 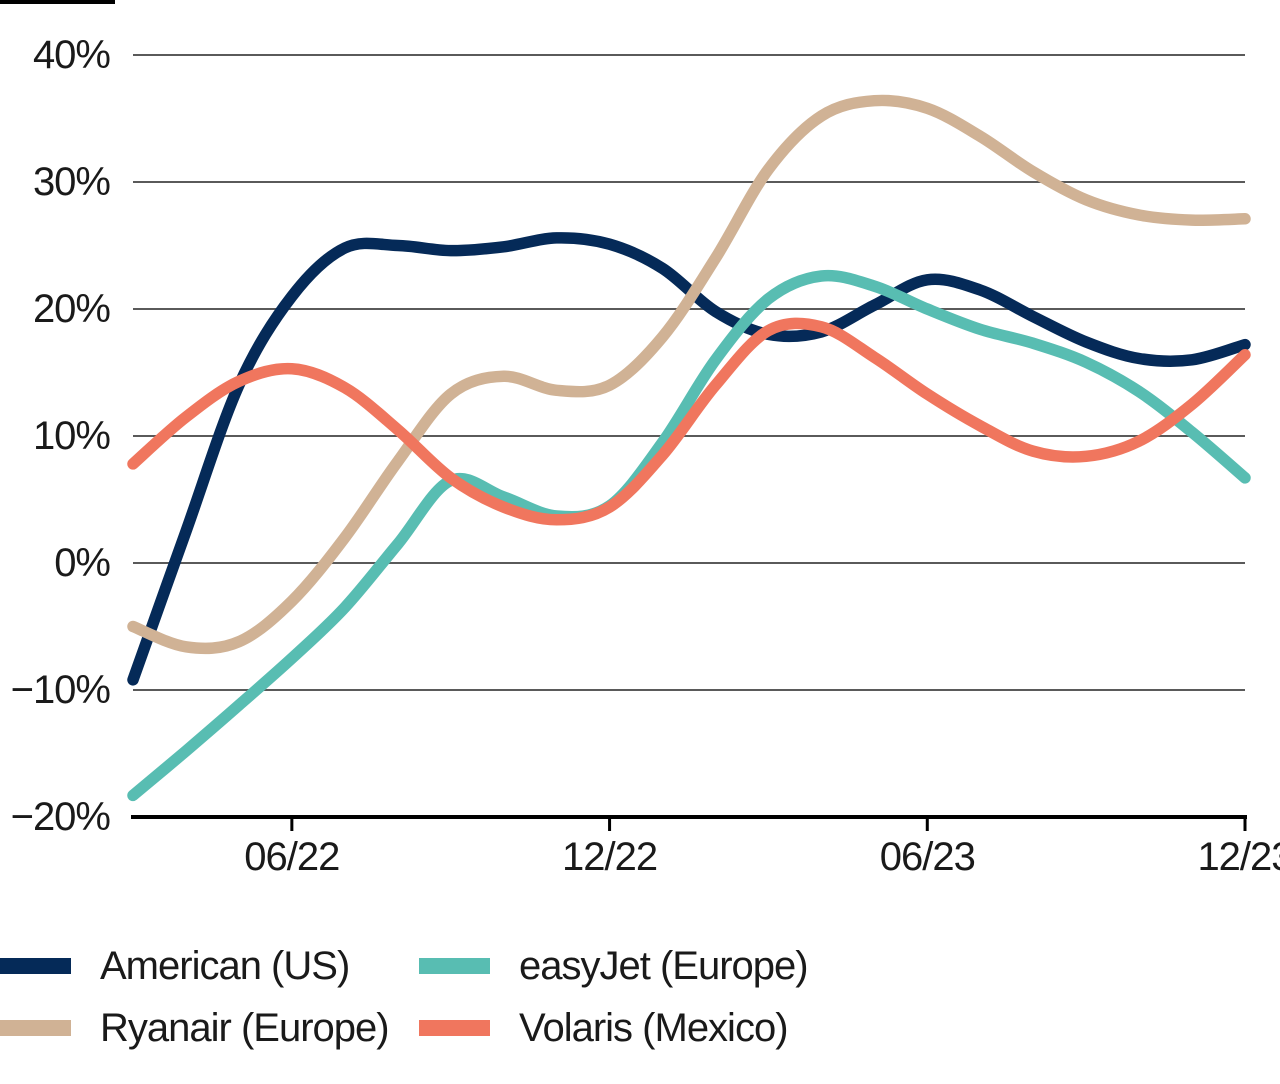 I want to click on legend-item: Volaris (Mexico), so click(x=604, y=1028).